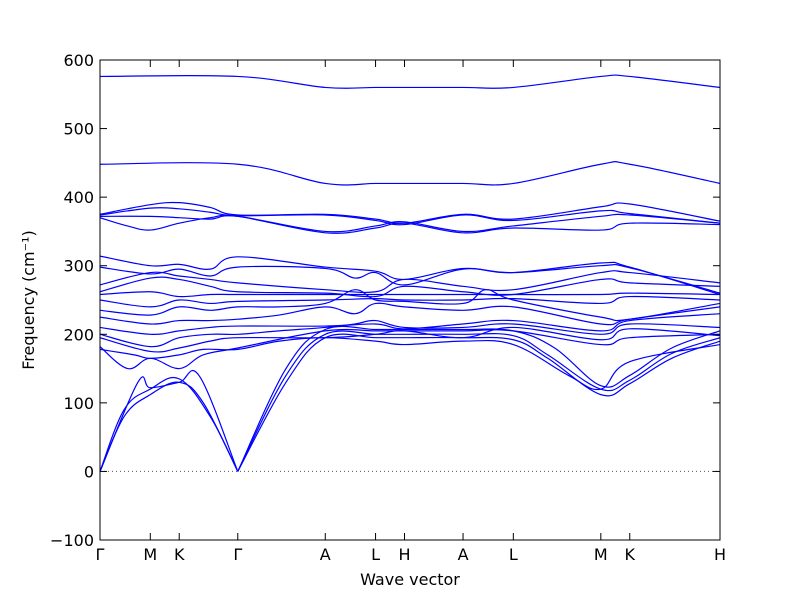 Image resolution: width=800 pixels, height=600 pixels. I want to click on x-tick-label-11: H, so click(720, 554).